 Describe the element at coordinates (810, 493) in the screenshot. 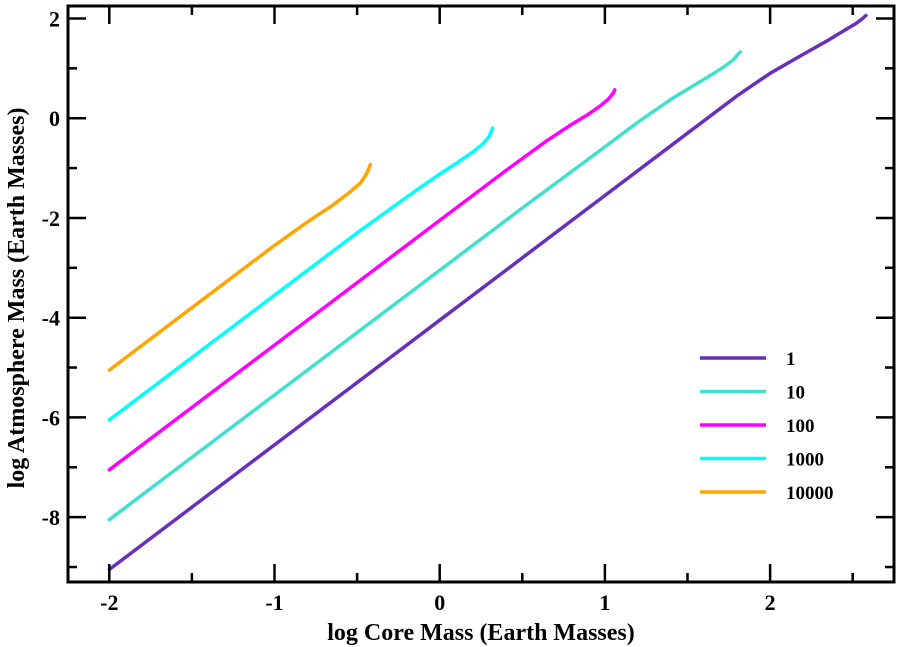

I see `legend-label: 10000` at that location.